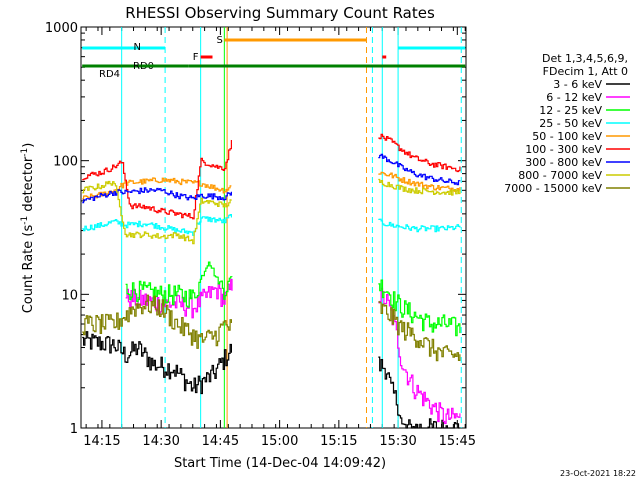 This screenshot has width=640, height=480. What do you see at coordinates (279, 441) in the screenshot?
I see `x-tick-label: 15:00` at bounding box center [279, 441].